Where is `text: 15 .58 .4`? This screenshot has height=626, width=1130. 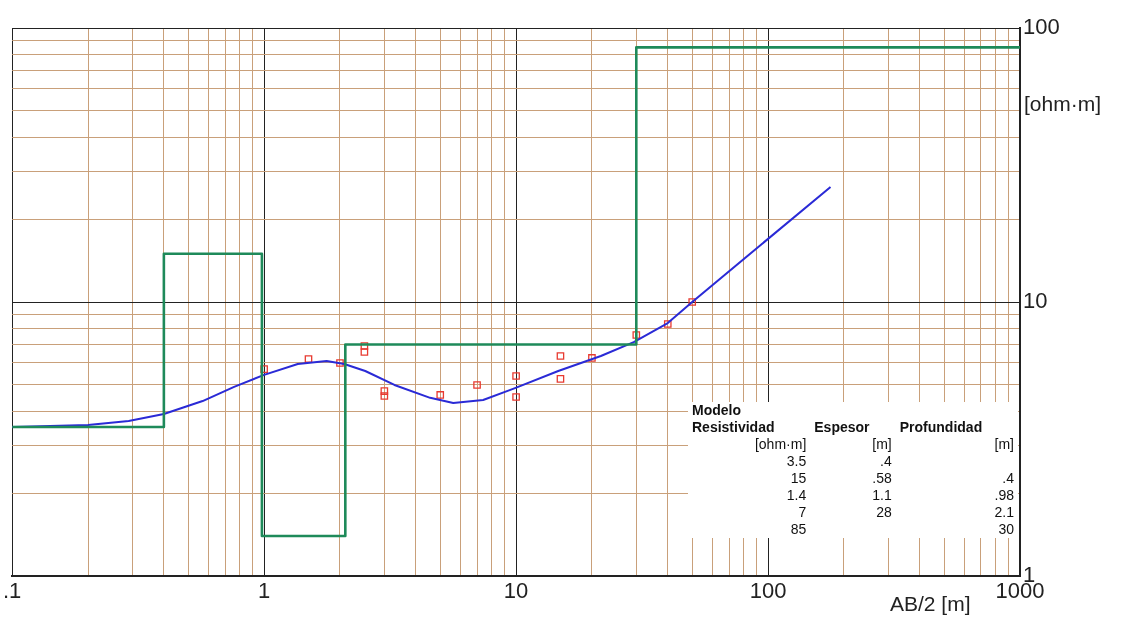
text: 15 .58 .4 is located at coordinates (902, 478).